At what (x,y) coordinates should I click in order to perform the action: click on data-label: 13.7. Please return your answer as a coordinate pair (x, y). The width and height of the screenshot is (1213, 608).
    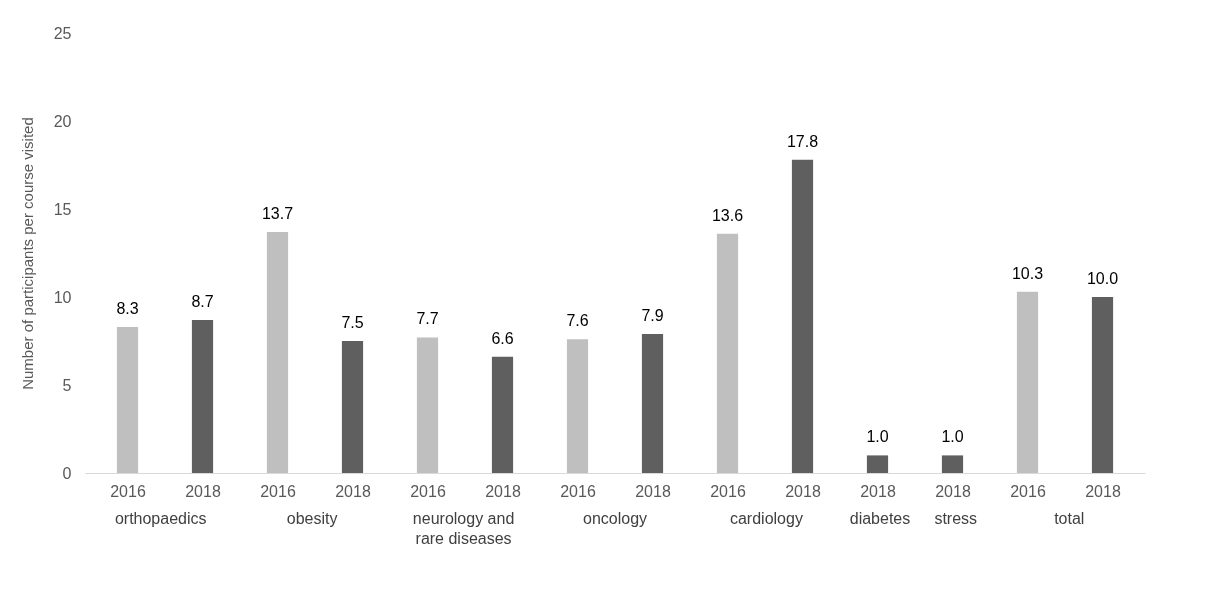
    Looking at the image, I should click on (277, 213).